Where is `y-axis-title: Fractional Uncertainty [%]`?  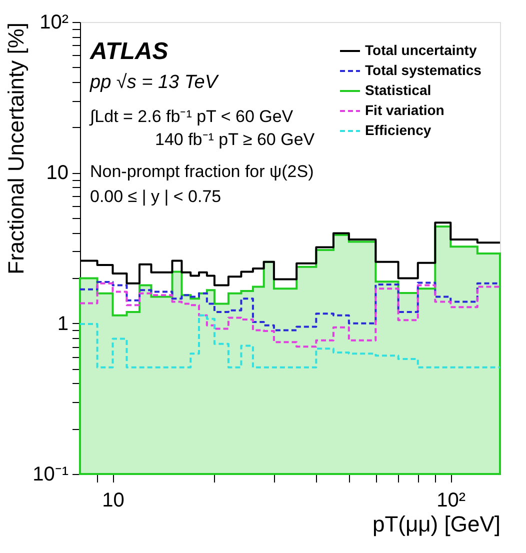
y-axis-title: Fractional Uncertainty [%] is located at coordinates (16, 148).